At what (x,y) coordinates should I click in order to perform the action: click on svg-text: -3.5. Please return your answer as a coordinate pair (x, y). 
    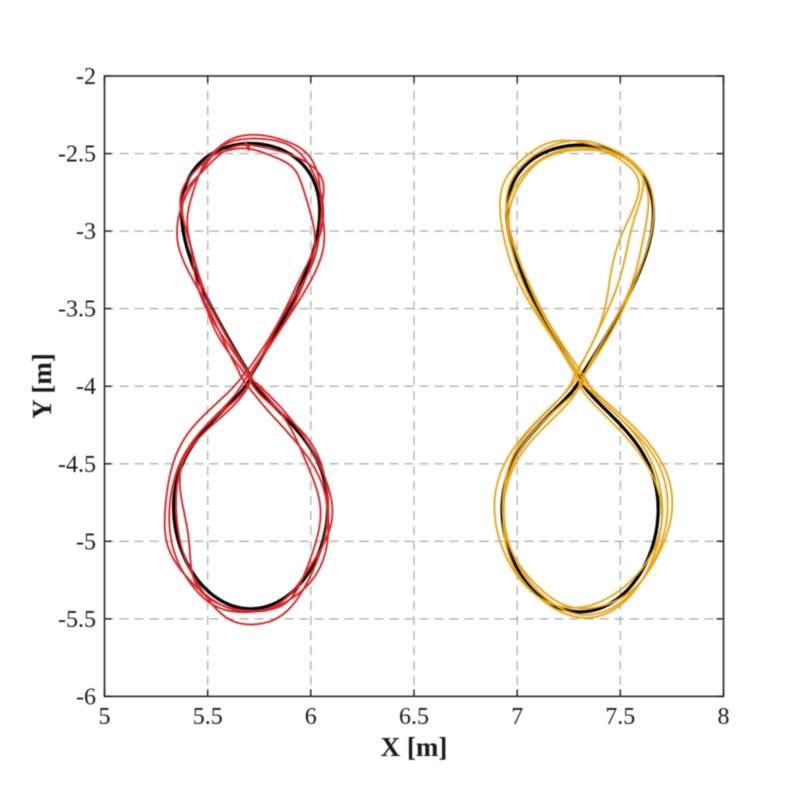
    Looking at the image, I should click on (77, 310).